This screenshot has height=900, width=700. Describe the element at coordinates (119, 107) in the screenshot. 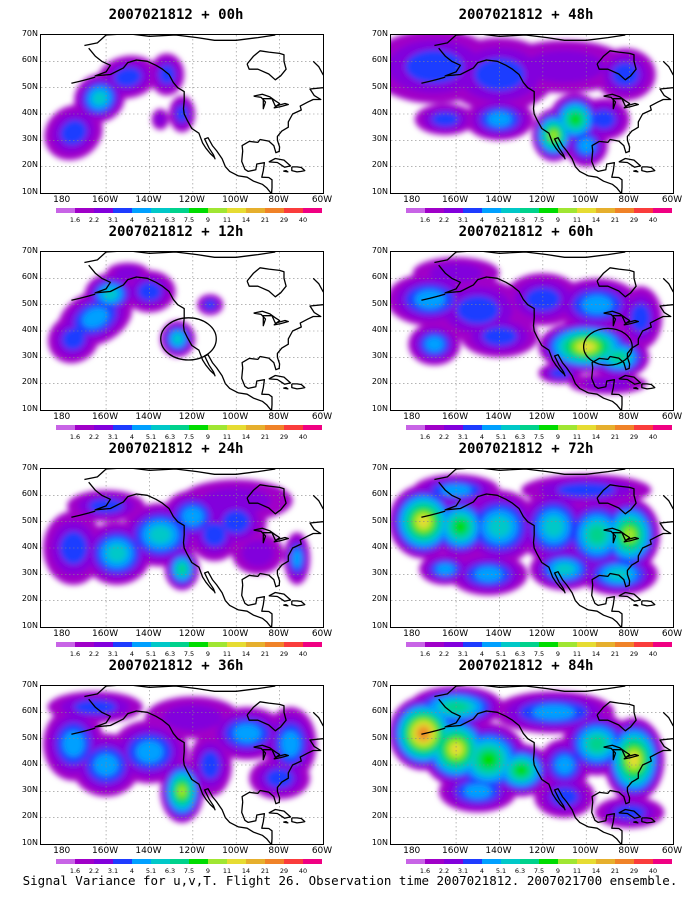

I see `variance-field` at that location.